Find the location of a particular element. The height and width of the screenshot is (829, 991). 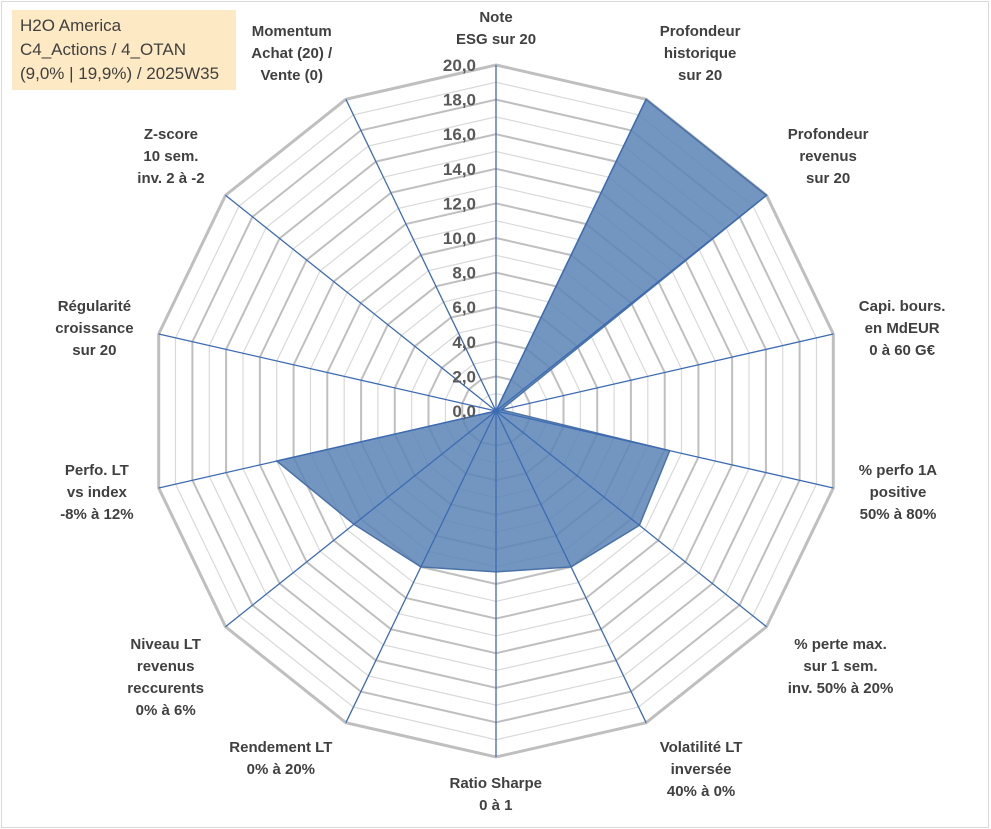

axis-label: Perfo. LT vs index -8% à 12% is located at coordinates (96, 493).